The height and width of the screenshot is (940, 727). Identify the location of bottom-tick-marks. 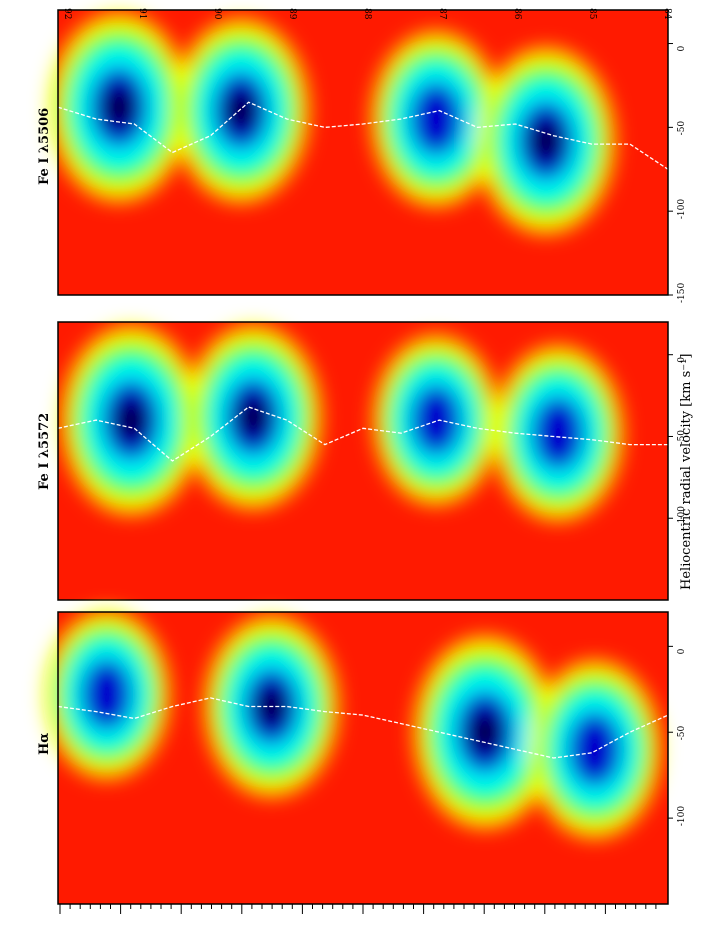
(358, 909).